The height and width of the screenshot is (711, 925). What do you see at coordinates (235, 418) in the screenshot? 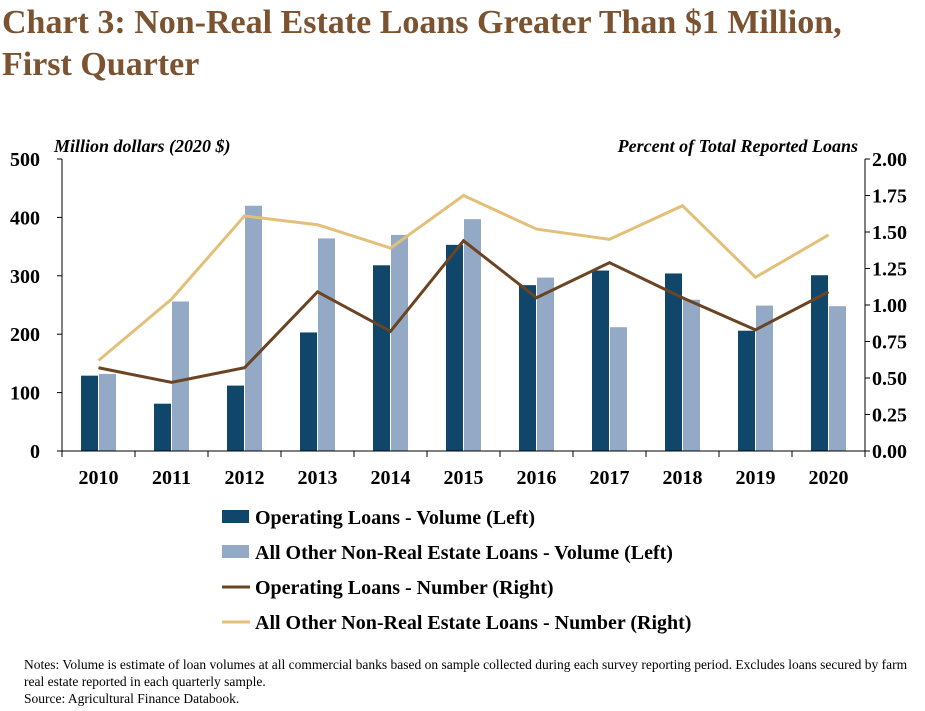
I see `operating-volume-bar-2012` at bounding box center [235, 418].